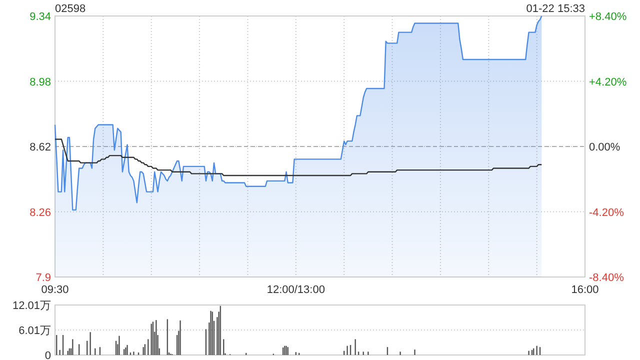 The image size is (640, 360). I want to click on x-tick-label: 12:00/13:00, so click(295, 290).